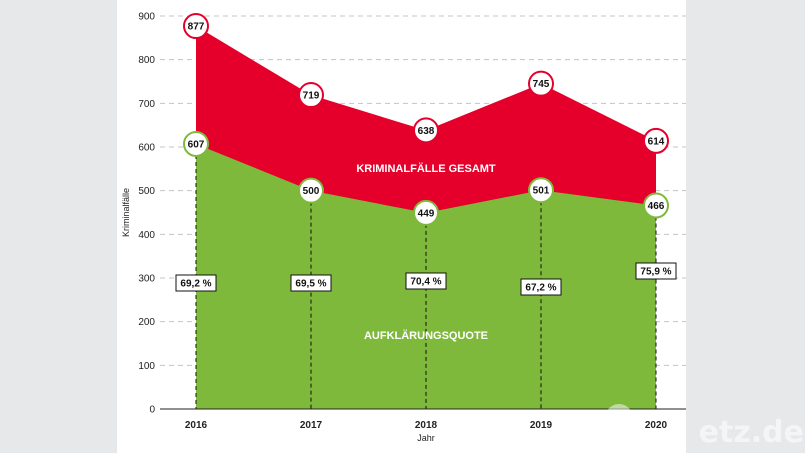 This screenshot has height=453, width=805. Describe the element at coordinates (146, 235) in the screenshot. I see `y-tick-label: 400` at that location.